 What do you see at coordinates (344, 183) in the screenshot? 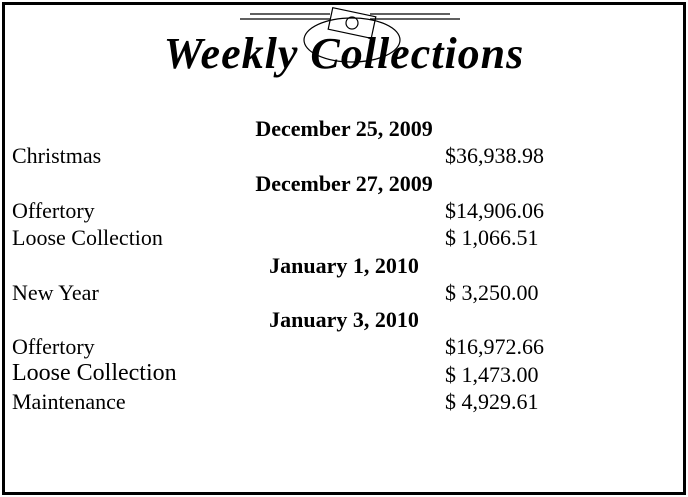
I see `section-date: December 27, 2009` at bounding box center [344, 183].